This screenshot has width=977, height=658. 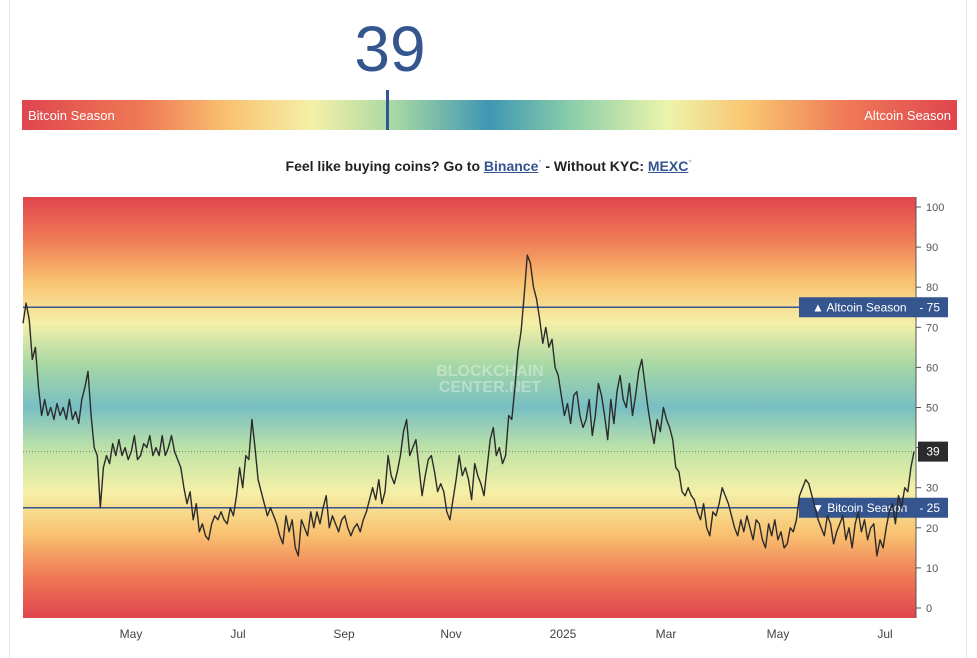 I want to click on index-value: 39, so click(x=390, y=49).